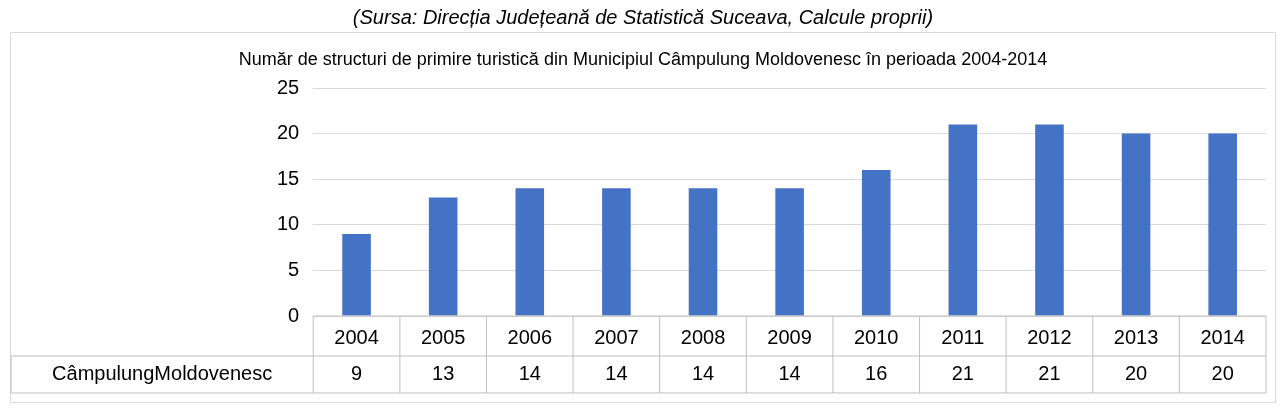 The width and height of the screenshot is (1286, 412). I want to click on data-label: 16, so click(876, 373).